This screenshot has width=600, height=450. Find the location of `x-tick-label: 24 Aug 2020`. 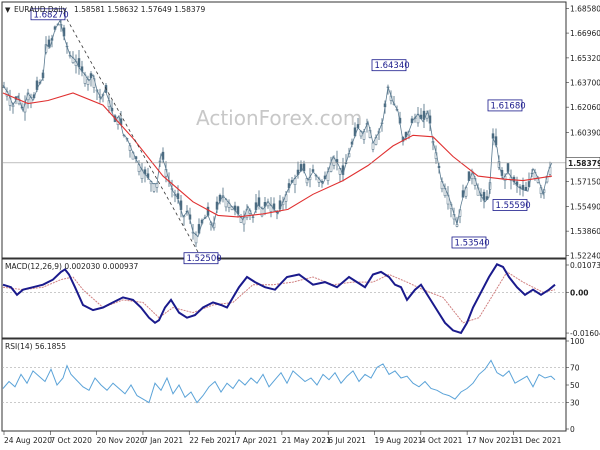

x-tick-label: 24 Aug 2020 is located at coordinates (28, 440).